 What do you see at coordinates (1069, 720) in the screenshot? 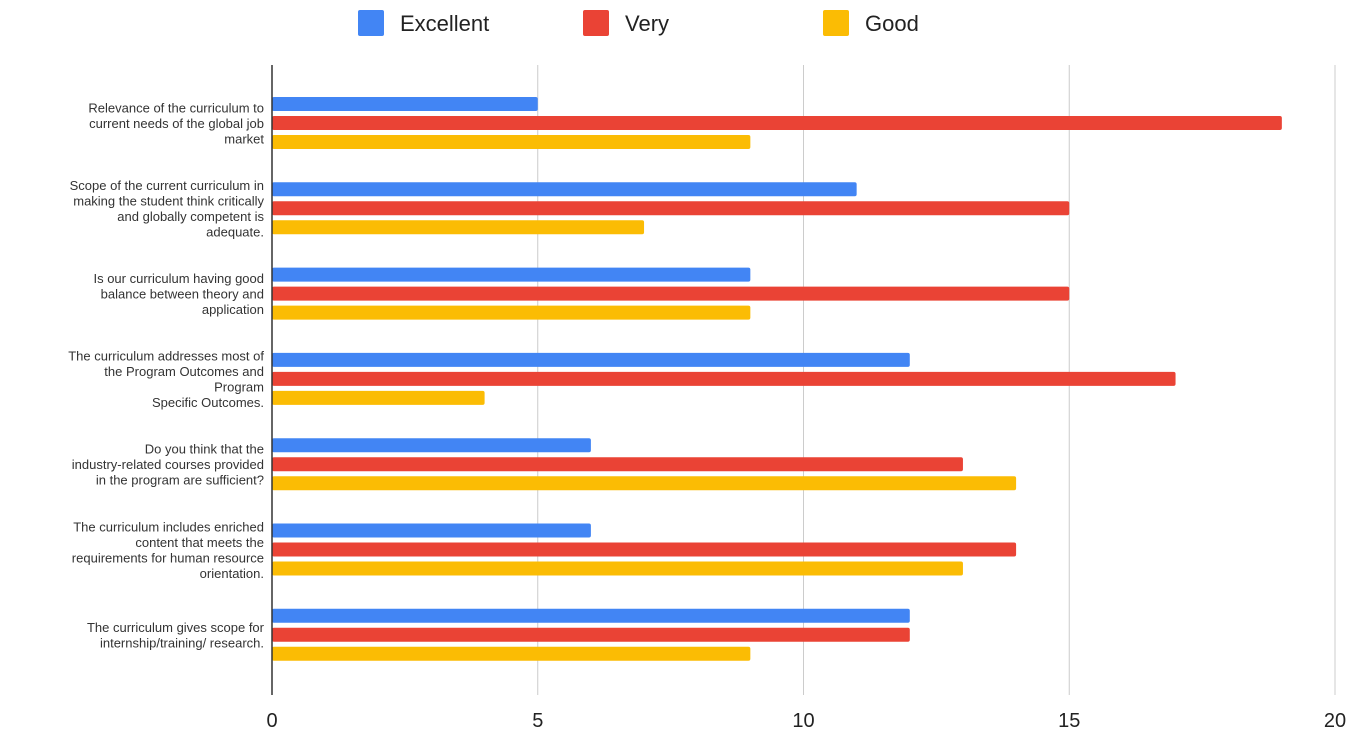
I see `x-tick-label: 15` at bounding box center [1069, 720].